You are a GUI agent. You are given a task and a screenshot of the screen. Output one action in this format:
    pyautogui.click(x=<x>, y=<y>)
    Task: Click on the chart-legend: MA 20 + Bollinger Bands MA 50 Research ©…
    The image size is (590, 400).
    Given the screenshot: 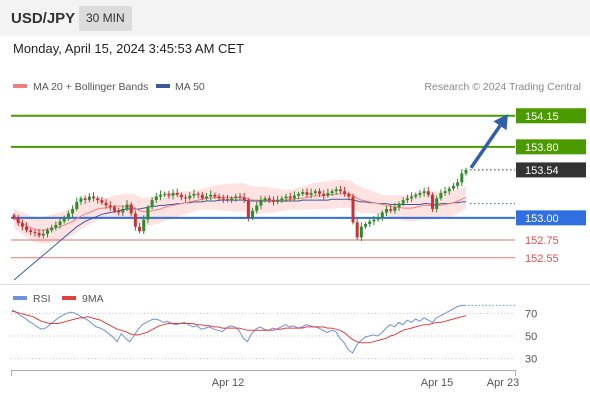 What is the action you would take?
    pyautogui.click(x=297, y=87)
    